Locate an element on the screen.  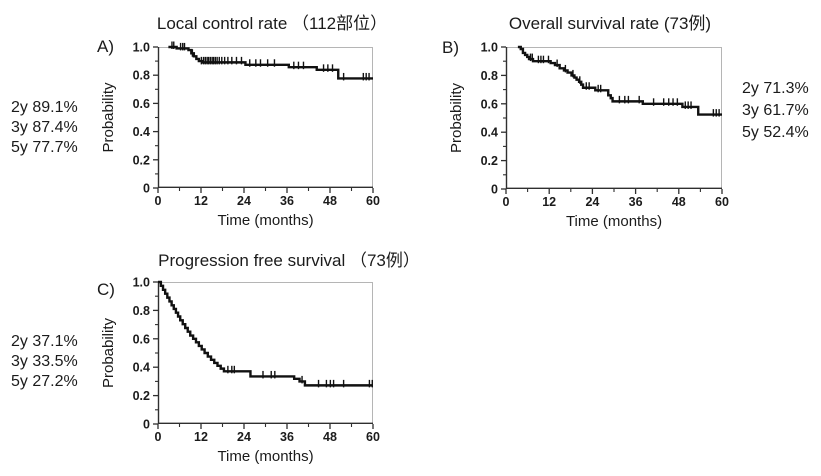
rate-2y: 2y 89.1% is located at coordinates (44, 107).